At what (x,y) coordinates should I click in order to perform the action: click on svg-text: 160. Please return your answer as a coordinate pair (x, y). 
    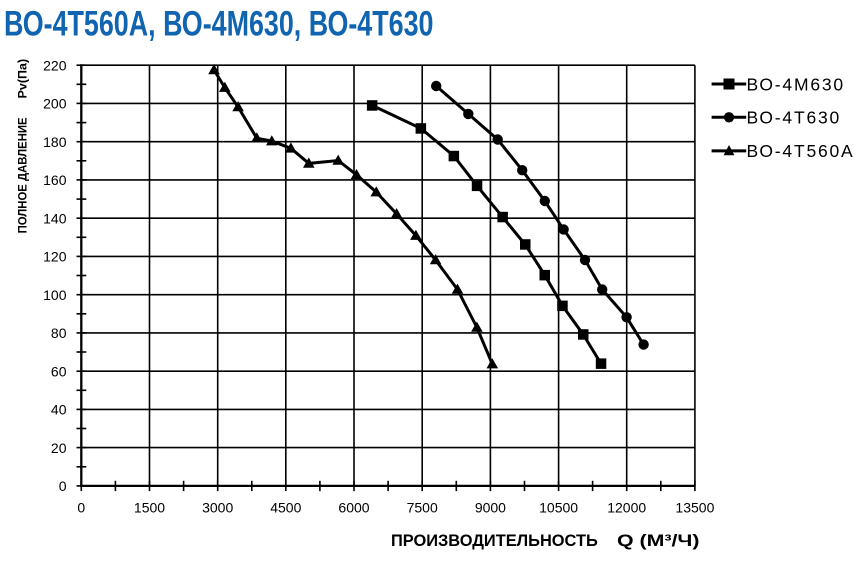
    Looking at the image, I should click on (55, 180).